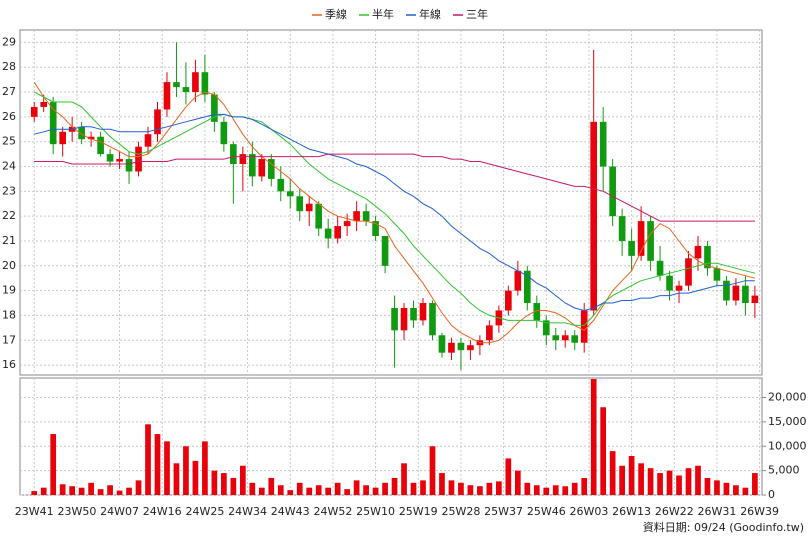  I want to click on legend-label: 季線, so click(336, 14).